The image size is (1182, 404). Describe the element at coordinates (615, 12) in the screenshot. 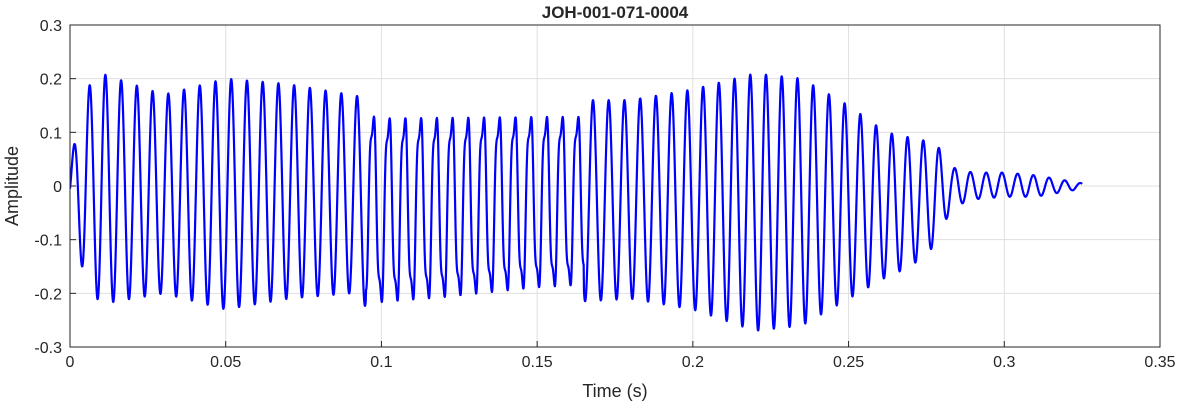

I see `chart-title: JOH-001-071-0004` at that location.